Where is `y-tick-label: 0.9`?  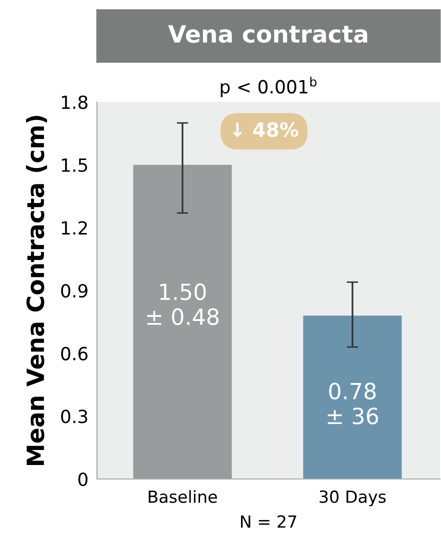 y-tick-label: 0.9 is located at coordinates (74, 291).